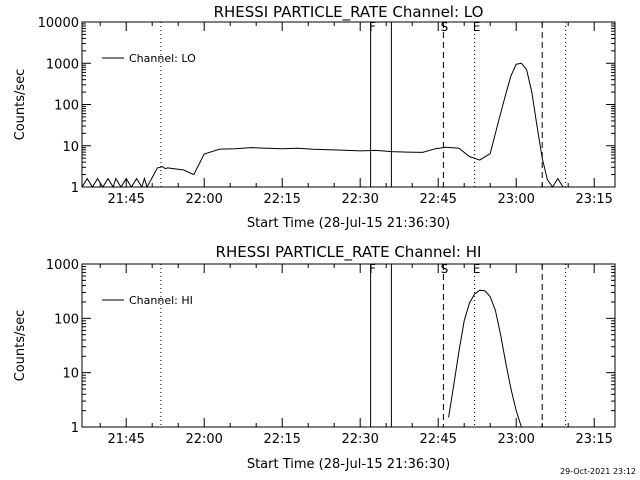 The image size is (640, 480). Describe the element at coordinates (349, 252) in the screenshot. I see `chart-title: RHESSI PARTICLE_RATE Channel: HI` at that location.